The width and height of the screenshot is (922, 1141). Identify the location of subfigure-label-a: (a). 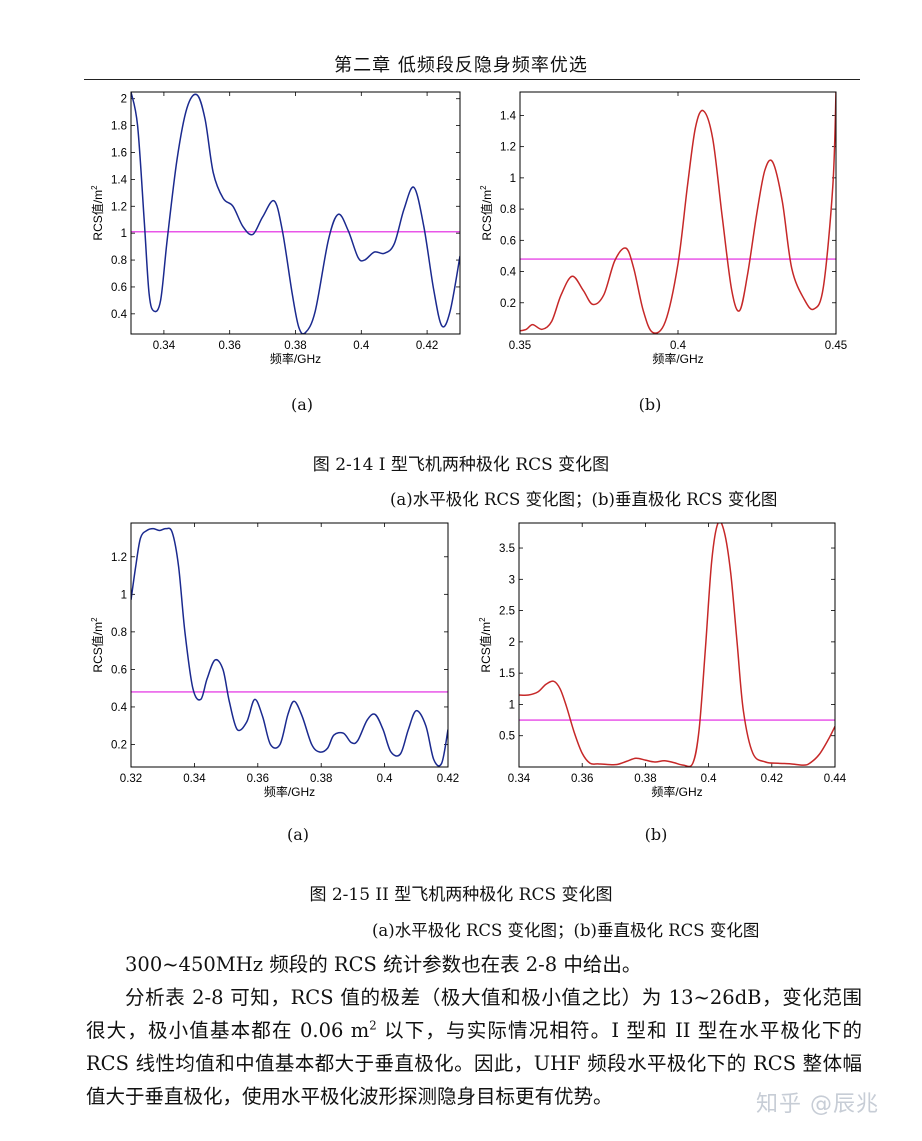
(302, 404).